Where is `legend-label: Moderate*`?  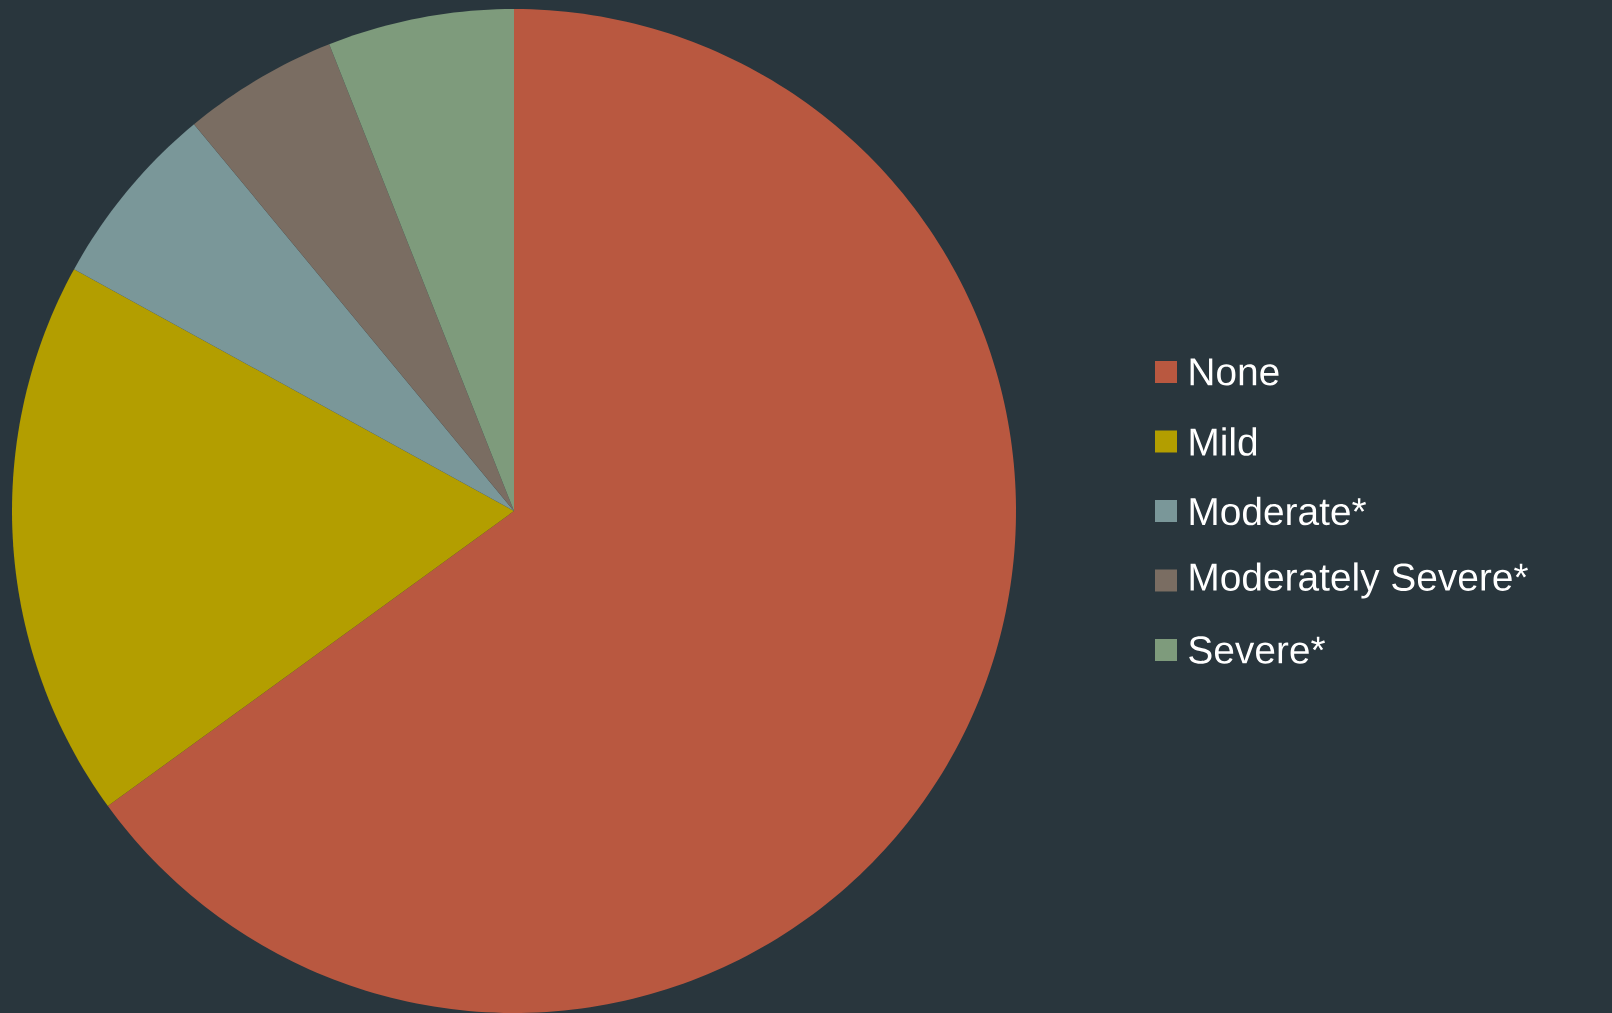 legend-label: Moderate* is located at coordinates (1278, 511).